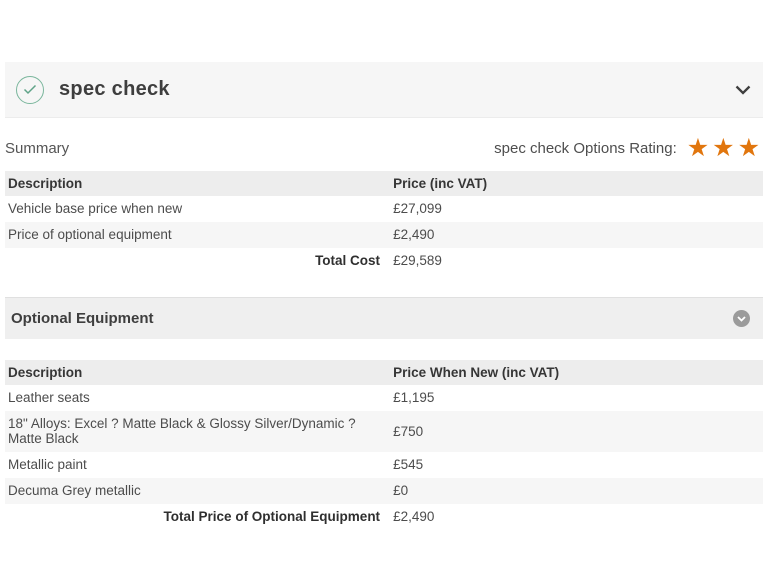 This screenshot has width=768, height=576. What do you see at coordinates (576, 261) in the screenshot?
I see `total-value: £29,589` at bounding box center [576, 261].